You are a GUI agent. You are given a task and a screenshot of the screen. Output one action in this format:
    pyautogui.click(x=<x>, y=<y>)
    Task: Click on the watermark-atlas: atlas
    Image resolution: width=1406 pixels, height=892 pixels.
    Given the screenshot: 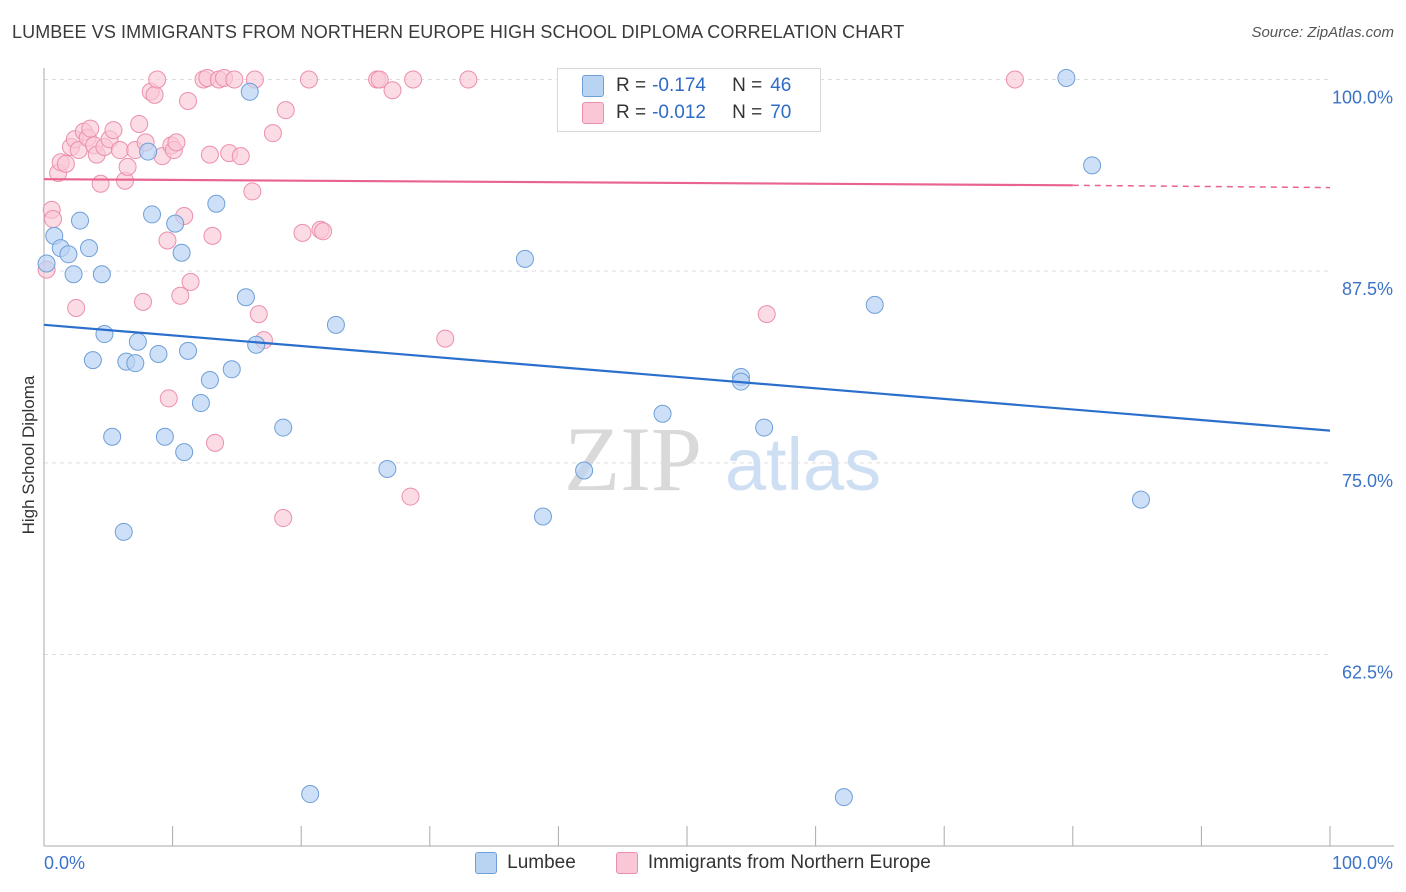 What is the action you would take?
    pyautogui.click(x=803, y=464)
    